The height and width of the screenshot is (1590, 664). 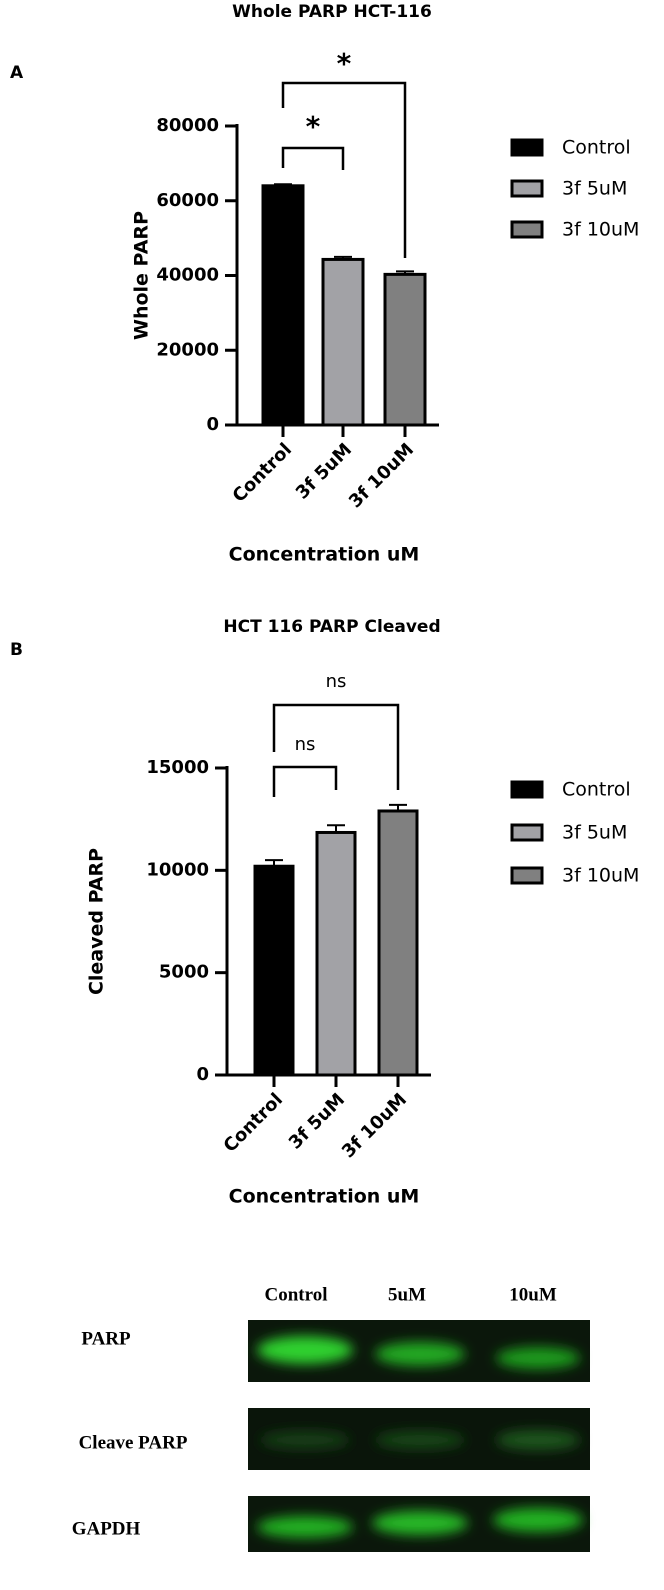 What do you see at coordinates (16, 650) in the screenshot?
I see `panel-label: B` at bounding box center [16, 650].